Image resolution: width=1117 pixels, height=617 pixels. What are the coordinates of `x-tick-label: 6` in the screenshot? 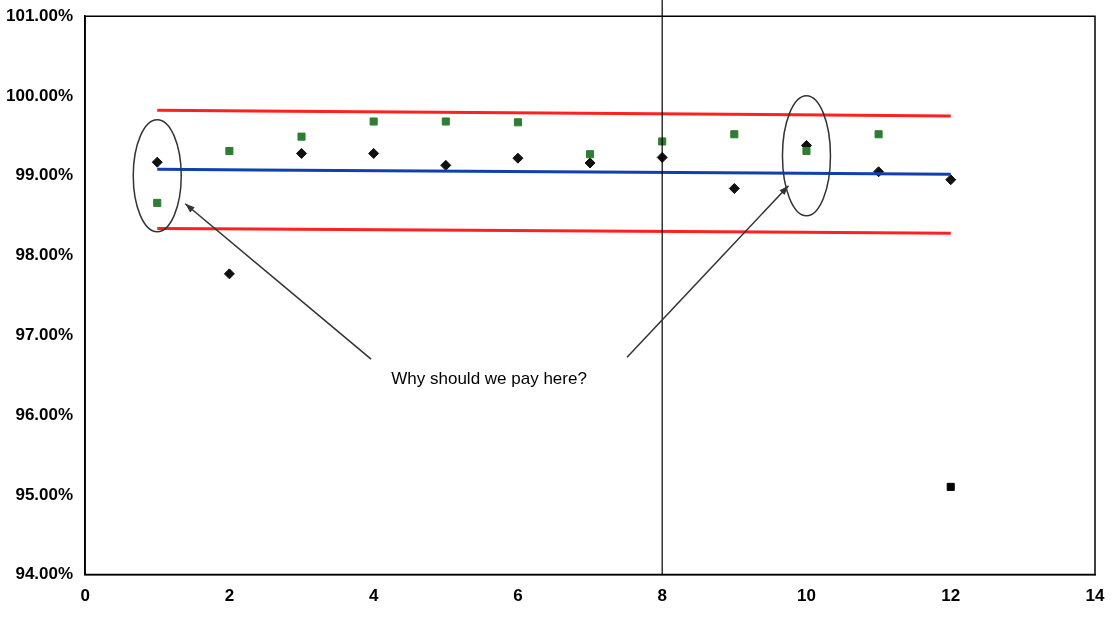 It's located at (518, 596).